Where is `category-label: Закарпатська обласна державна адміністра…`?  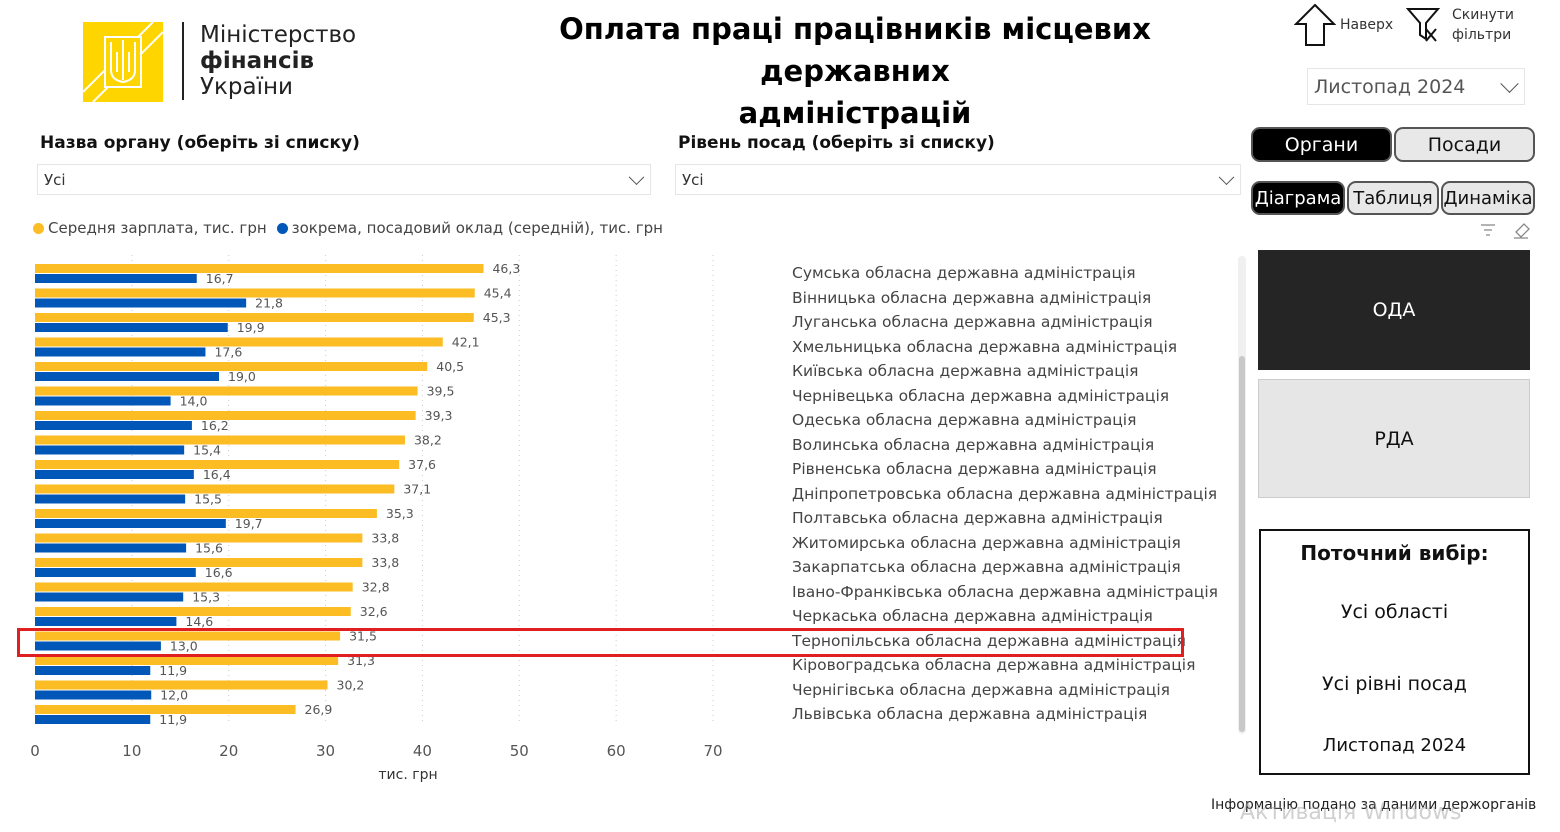
category-label: Закарпатська обласна державна адміністра… is located at coordinates (986, 567).